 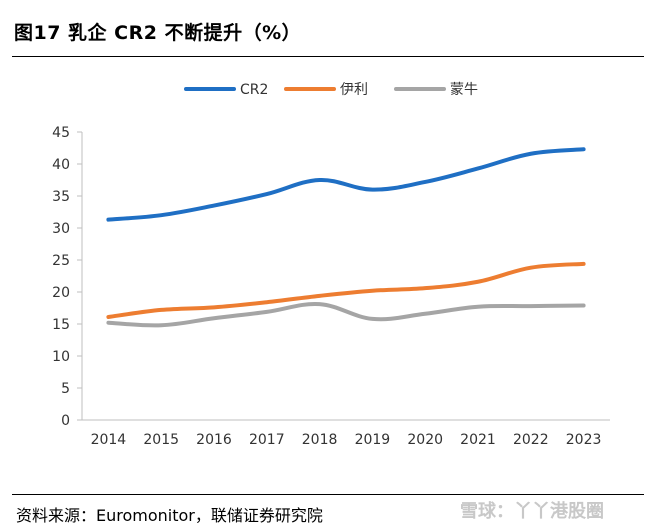 What do you see at coordinates (331, 90) in the screenshot?
I see `legend: CR2 伊利 蒙牛` at bounding box center [331, 90].